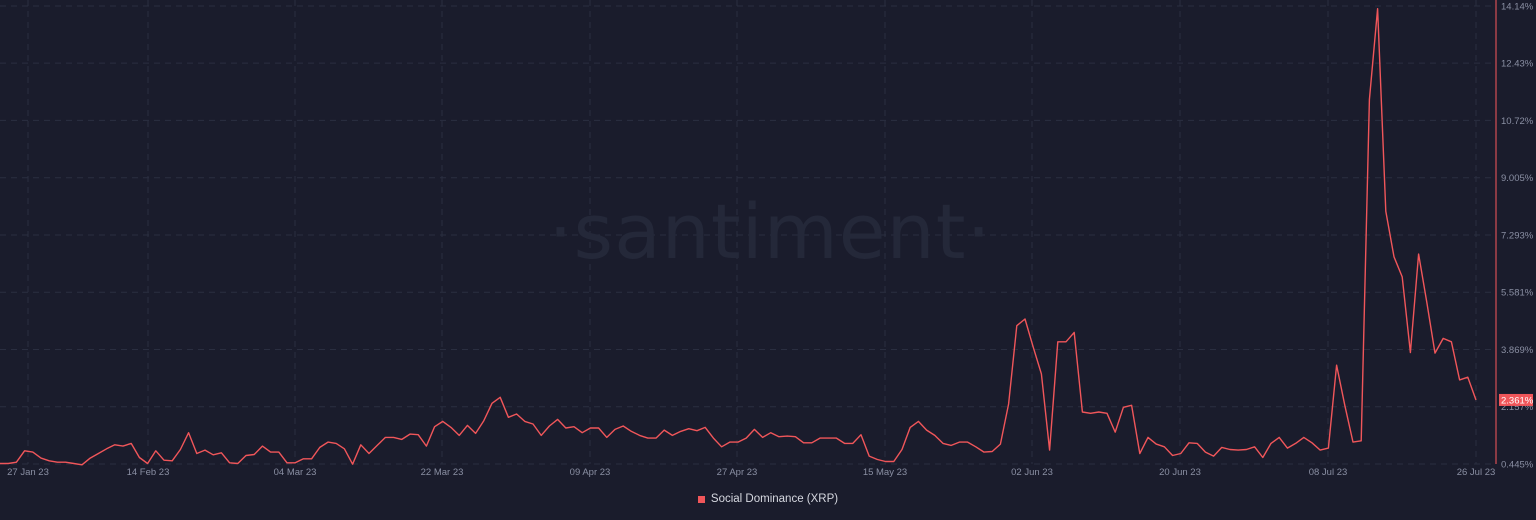 The height and width of the screenshot is (520, 1536). I want to click on svg-text: 02 Jun 23, so click(1032, 472).